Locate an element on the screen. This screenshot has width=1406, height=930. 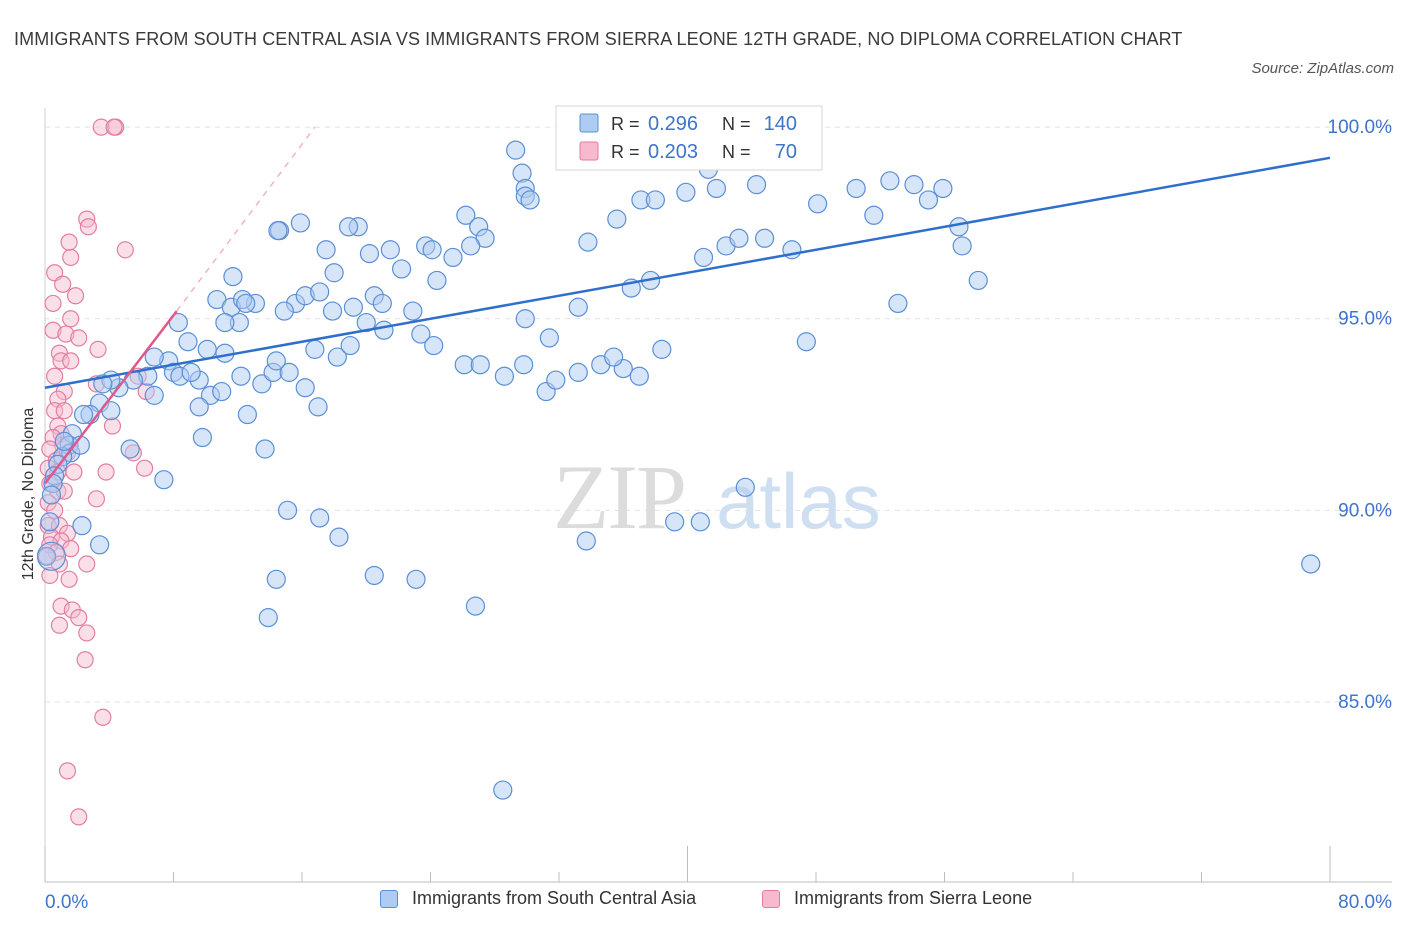
legend-item-sierra-leone: Immigrants from Sierra Leone is located at coordinates (897, 898).